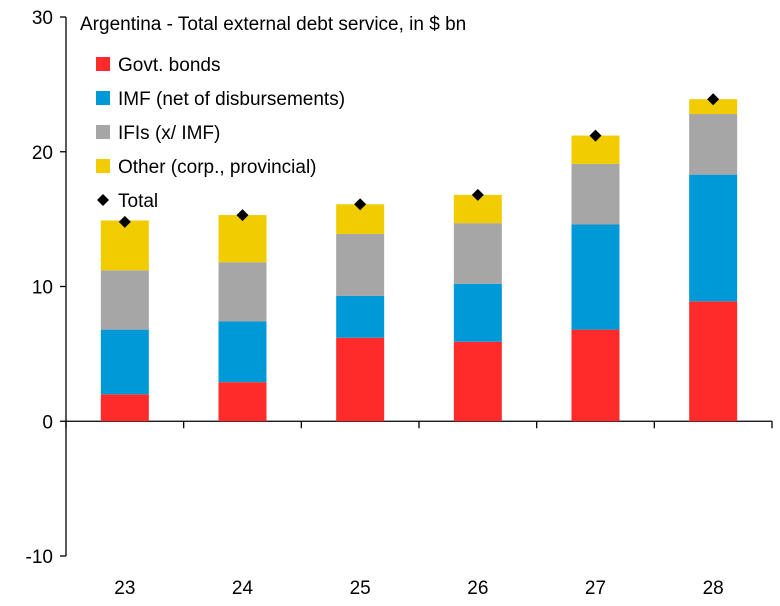 The image size is (780, 606). What do you see at coordinates (103, 200) in the screenshot?
I see `legend-swatch-total` at bounding box center [103, 200].